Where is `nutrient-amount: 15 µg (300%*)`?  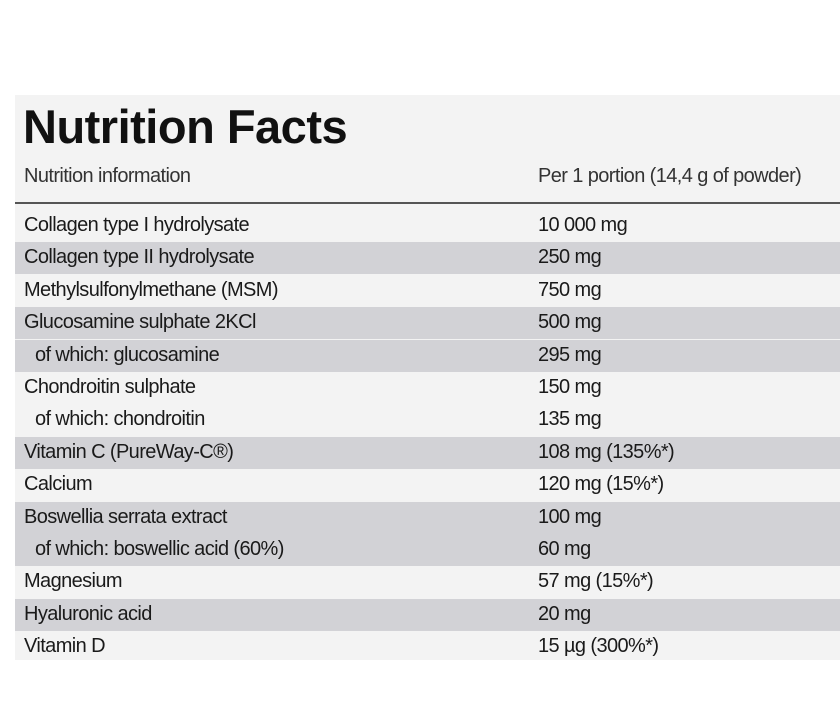
nutrient-amount: 15 µg (300%*) is located at coordinates (598, 646).